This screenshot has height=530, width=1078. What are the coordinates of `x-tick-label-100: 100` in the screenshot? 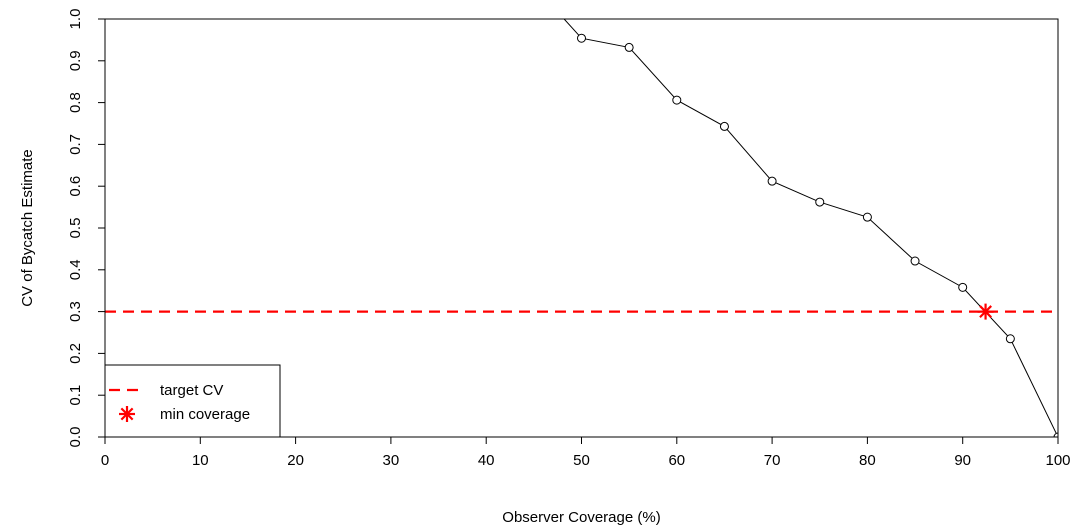 It's located at (1057, 460).